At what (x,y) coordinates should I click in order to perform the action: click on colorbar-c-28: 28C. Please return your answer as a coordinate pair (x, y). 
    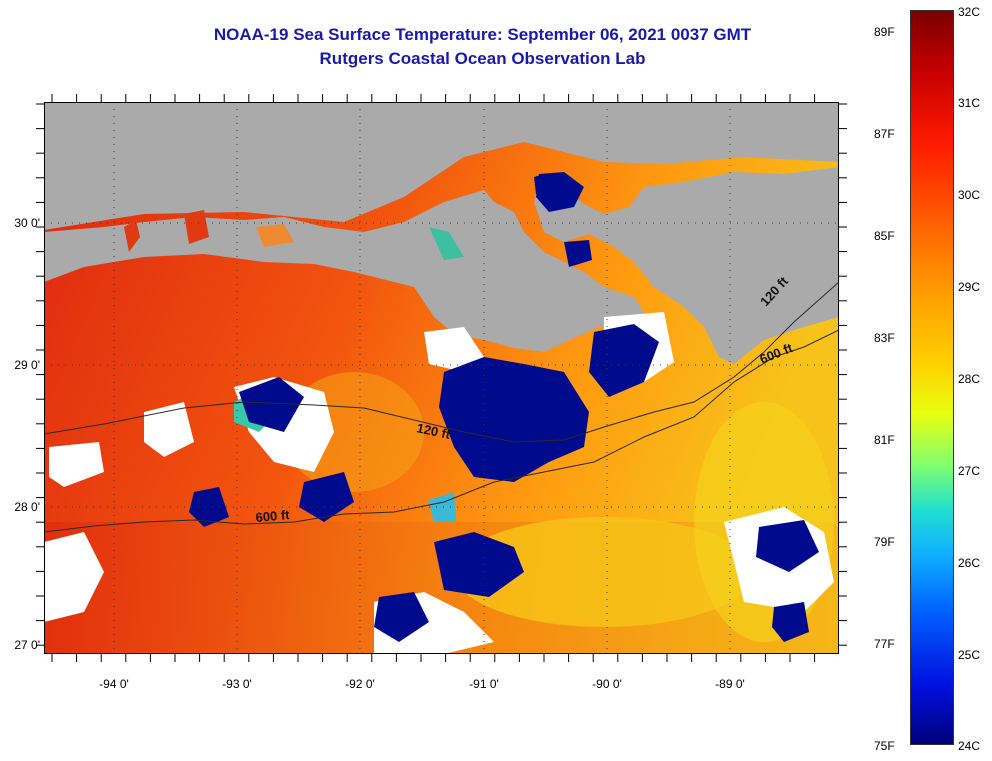
    Looking at the image, I should click on (969, 379).